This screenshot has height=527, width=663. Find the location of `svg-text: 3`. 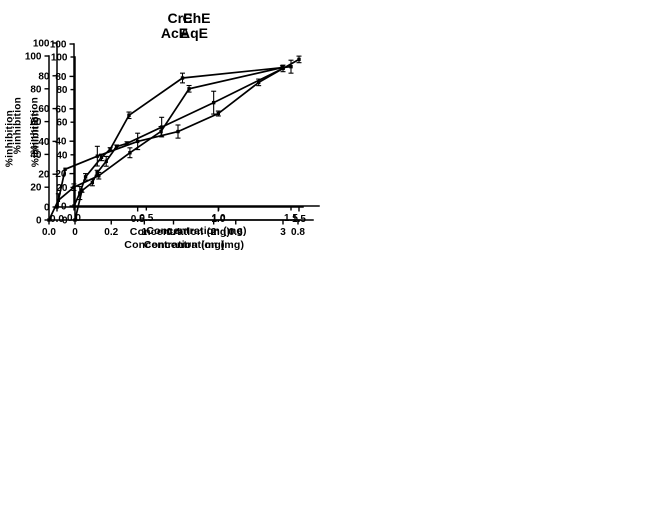

svg-text: 3 is located at coordinates (283, 232).